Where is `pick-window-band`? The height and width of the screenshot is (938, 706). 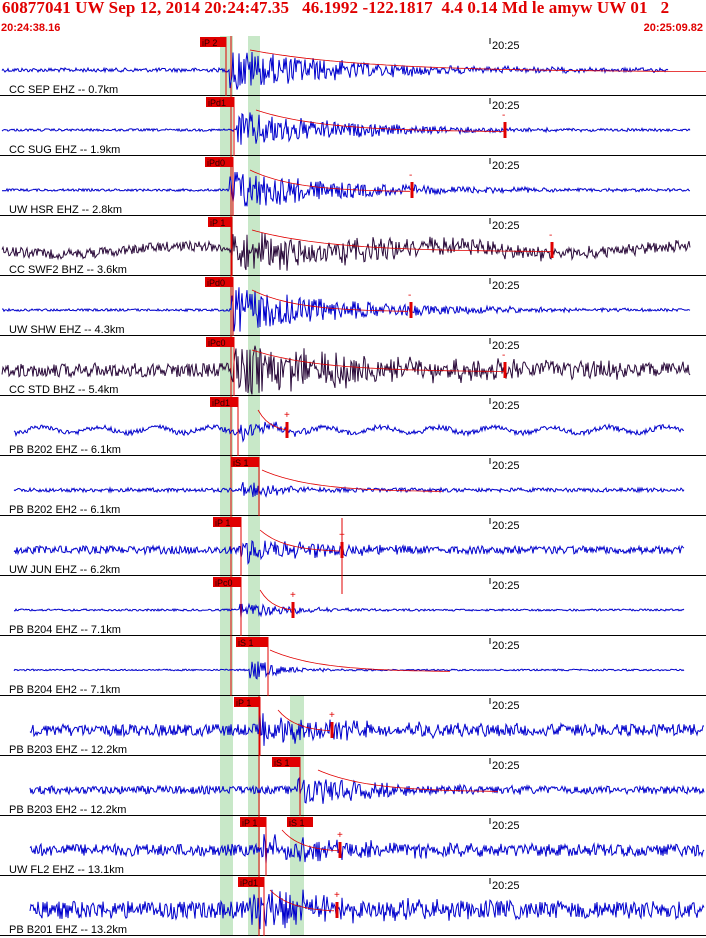
pick-window-band is located at coordinates (226, 486).